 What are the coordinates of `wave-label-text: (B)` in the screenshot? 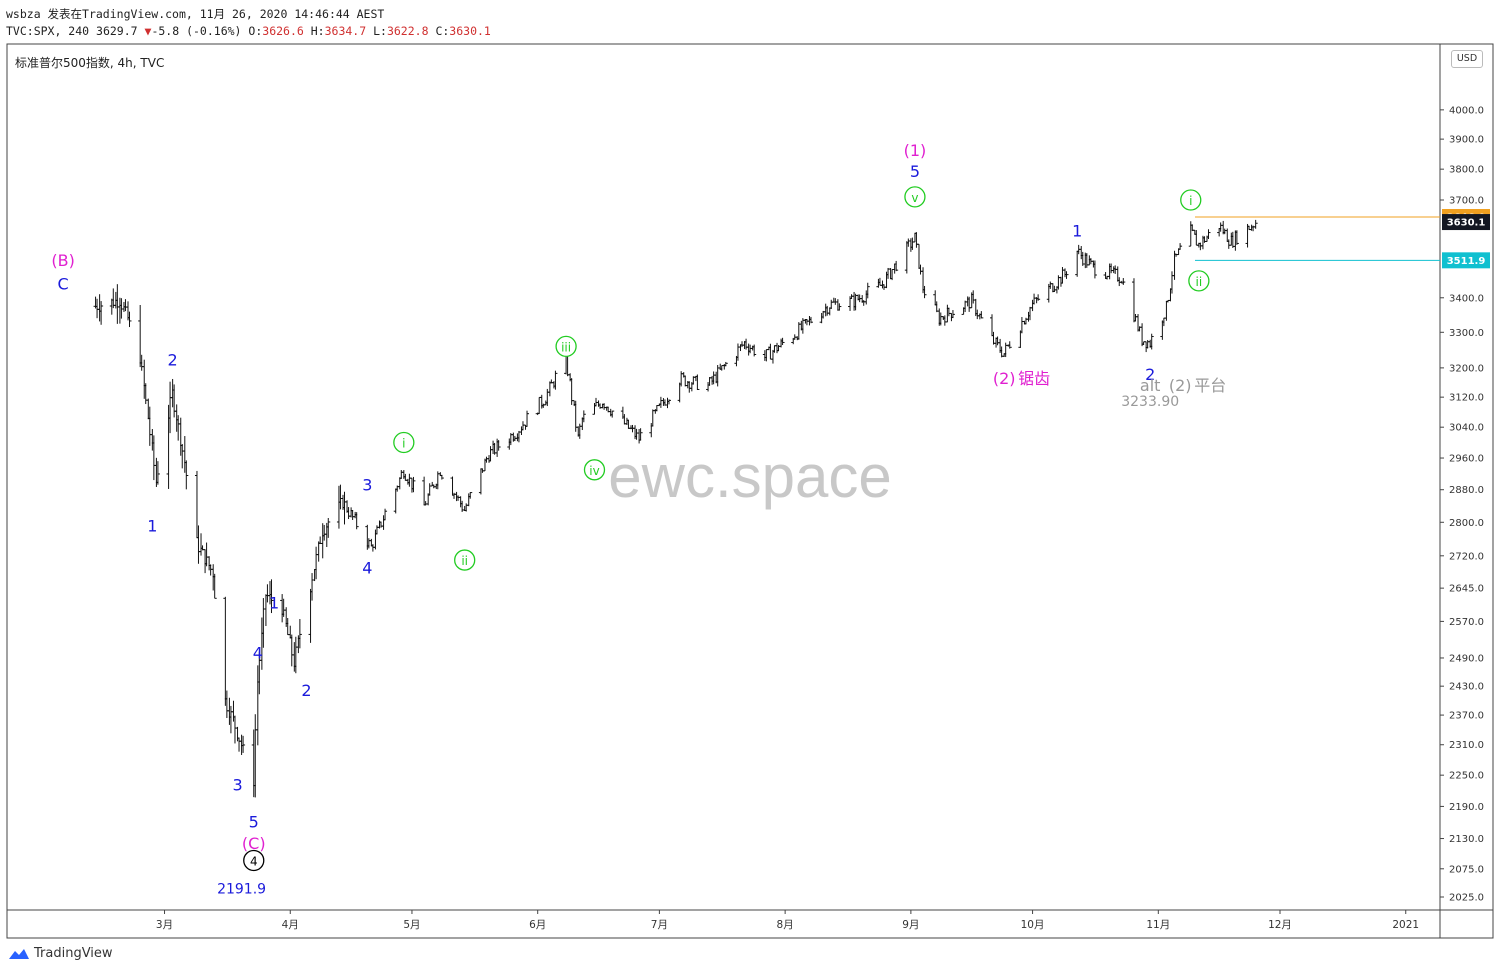 It's located at (62, 260).